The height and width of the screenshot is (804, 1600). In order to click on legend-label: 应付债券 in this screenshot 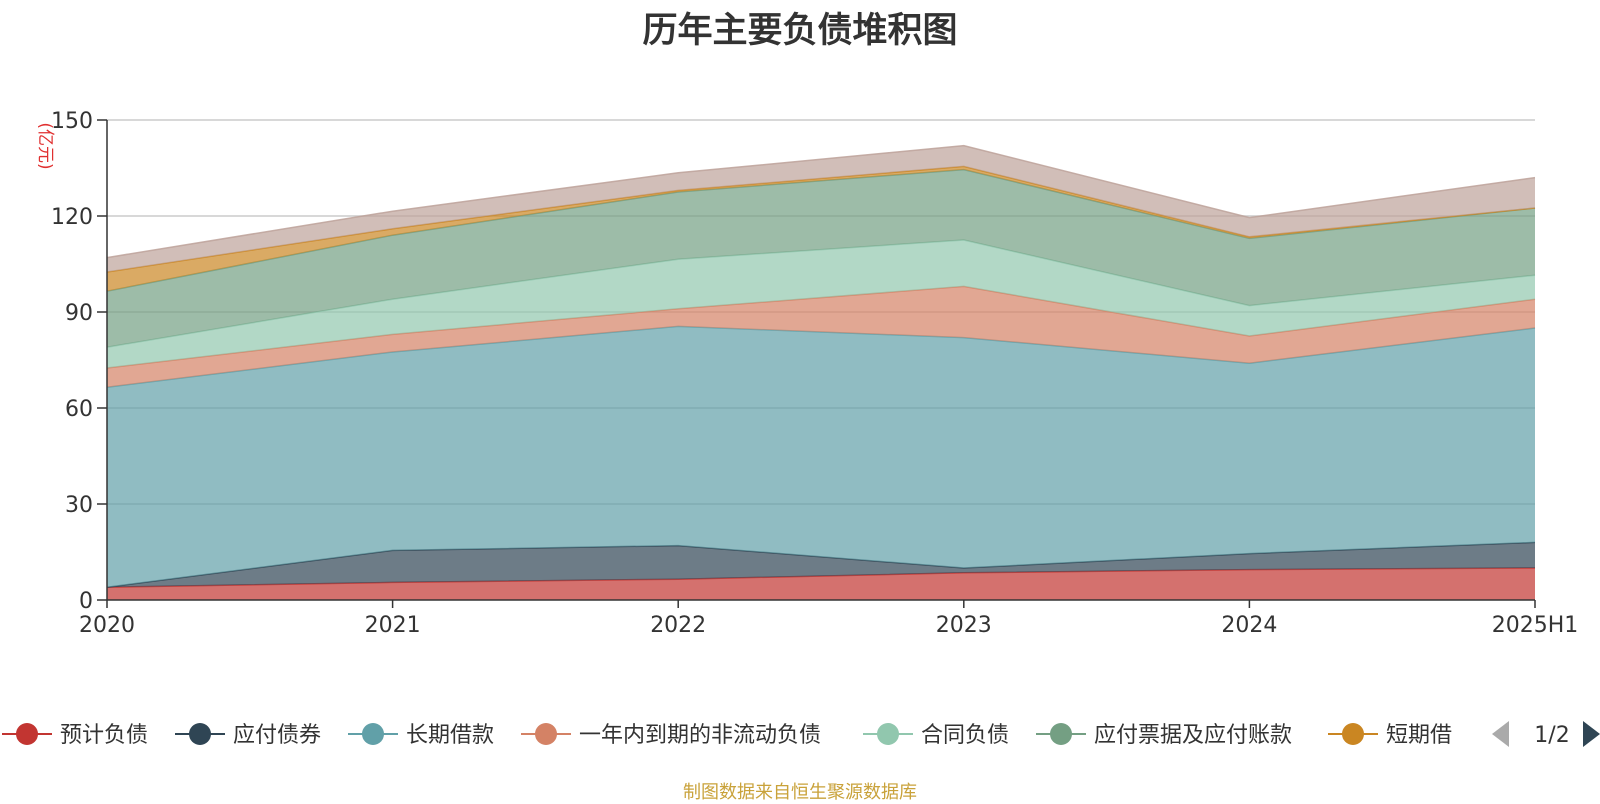, I will do `click(277, 735)`.